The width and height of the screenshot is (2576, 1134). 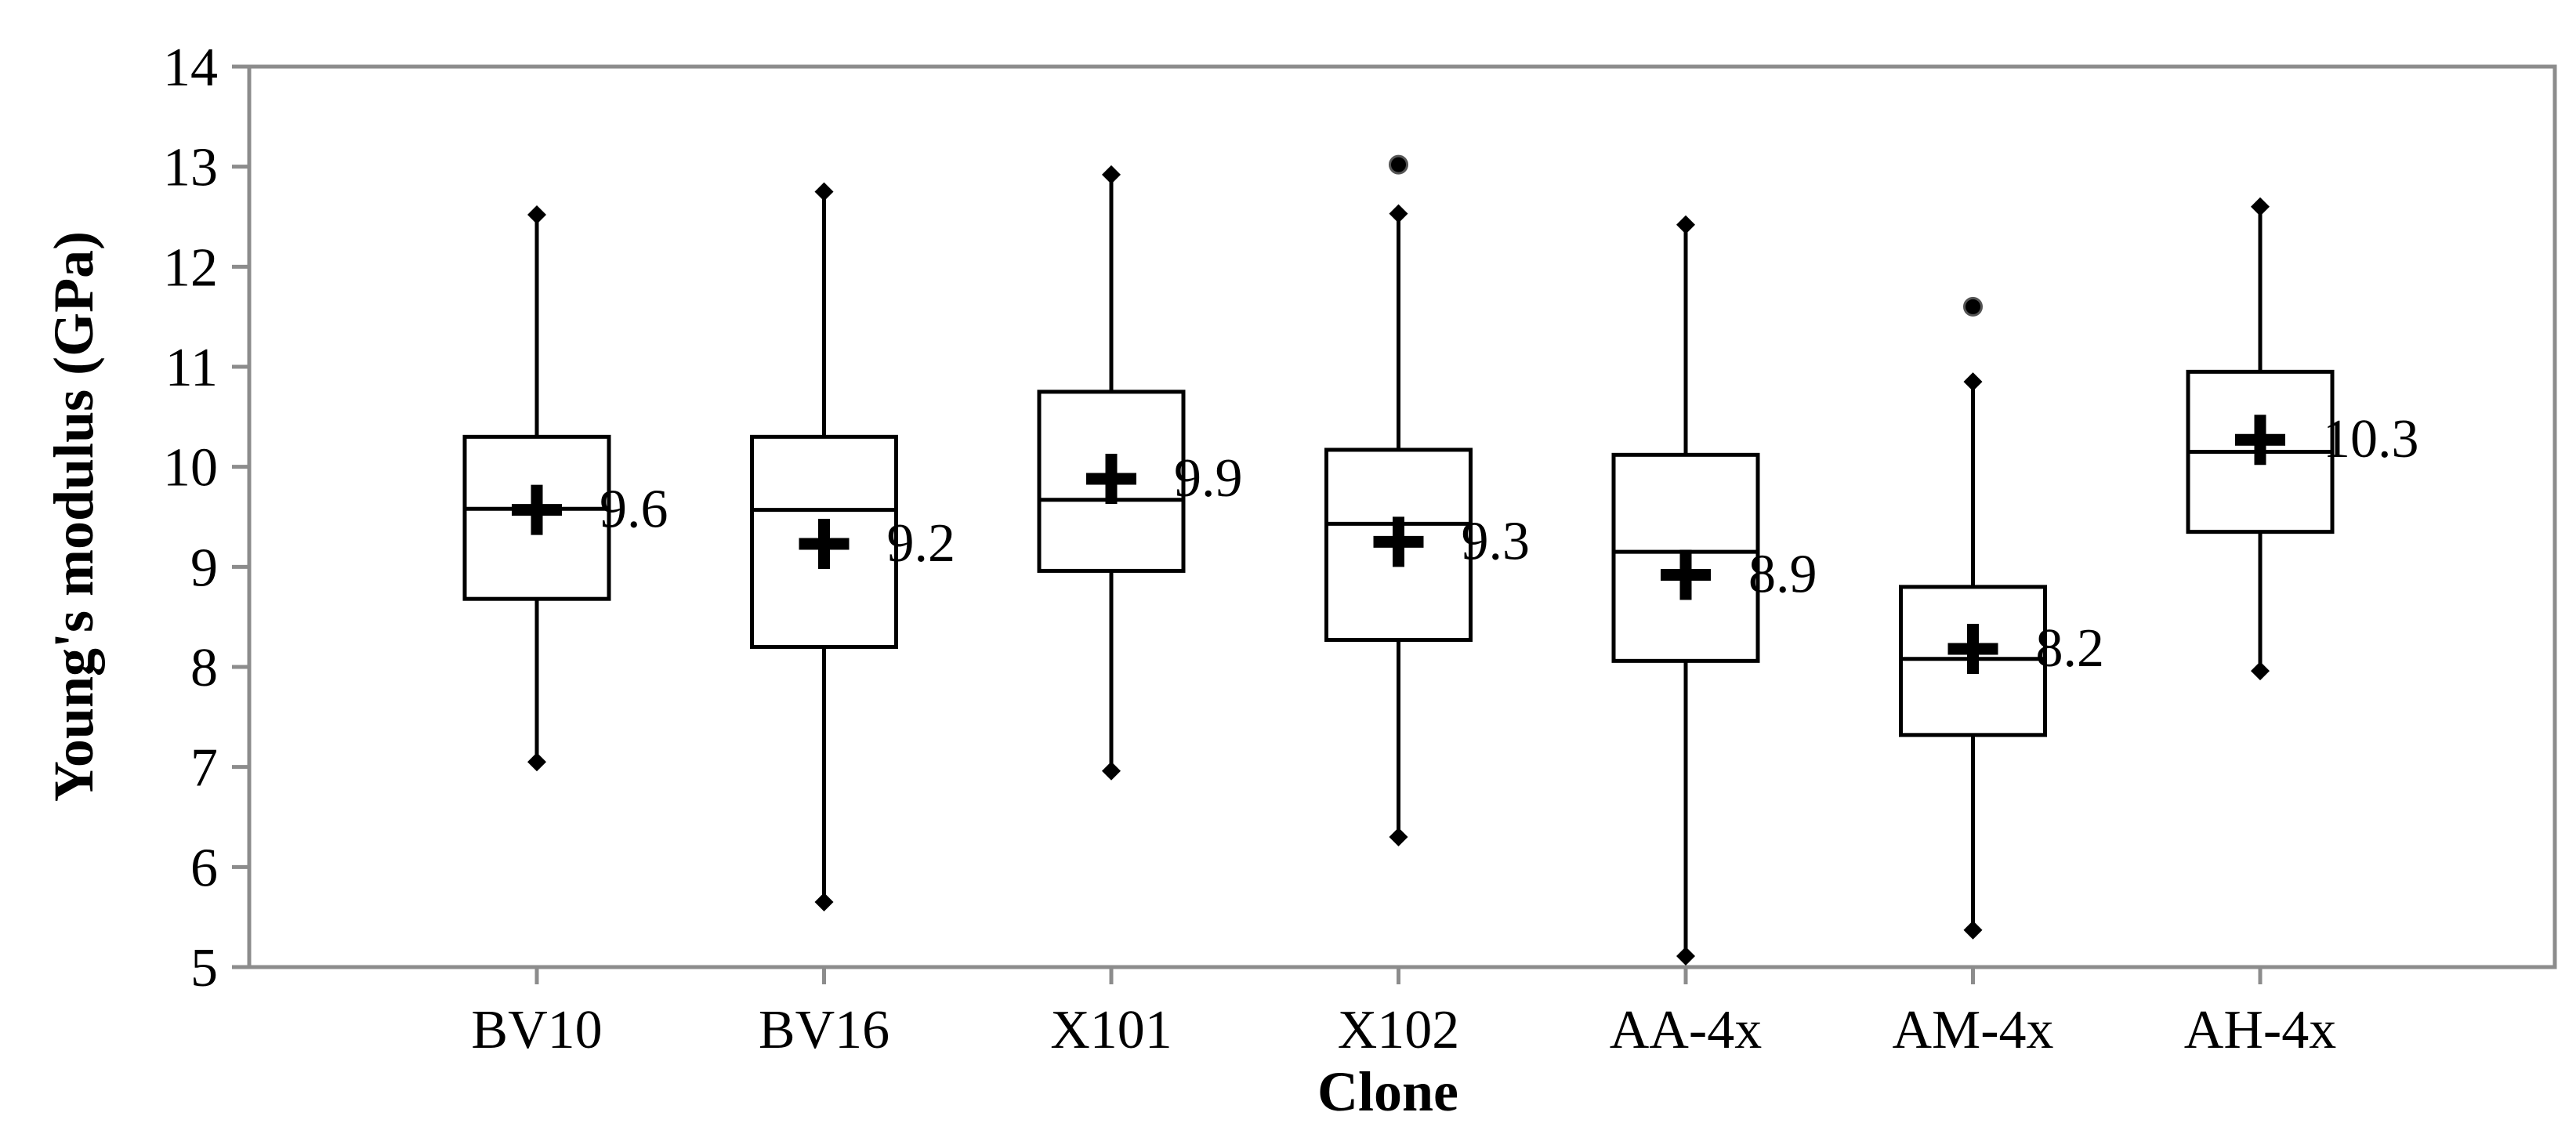 What do you see at coordinates (2070, 648) in the screenshot?
I see `mean-label: 8.2` at bounding box center [2070, 648].